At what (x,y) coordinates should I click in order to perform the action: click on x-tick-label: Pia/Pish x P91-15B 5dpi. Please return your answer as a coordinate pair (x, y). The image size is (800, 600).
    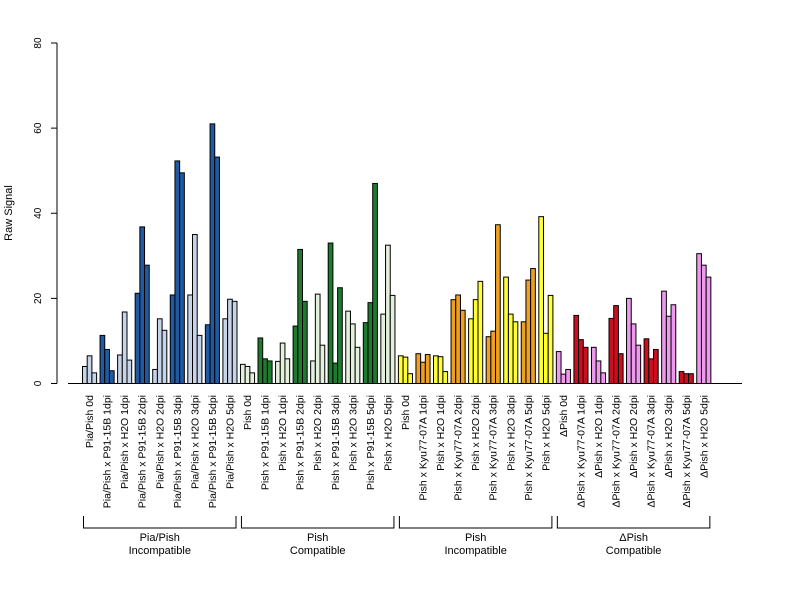
    Looking at the image, I should click on (213, 451).